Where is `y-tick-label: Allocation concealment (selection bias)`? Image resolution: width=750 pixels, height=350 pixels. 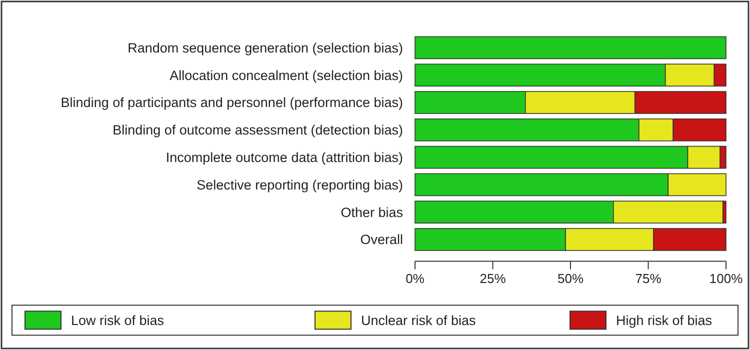
y-tick-label: Allocation concealment (selection bias) is located at coordinates (286, 75).